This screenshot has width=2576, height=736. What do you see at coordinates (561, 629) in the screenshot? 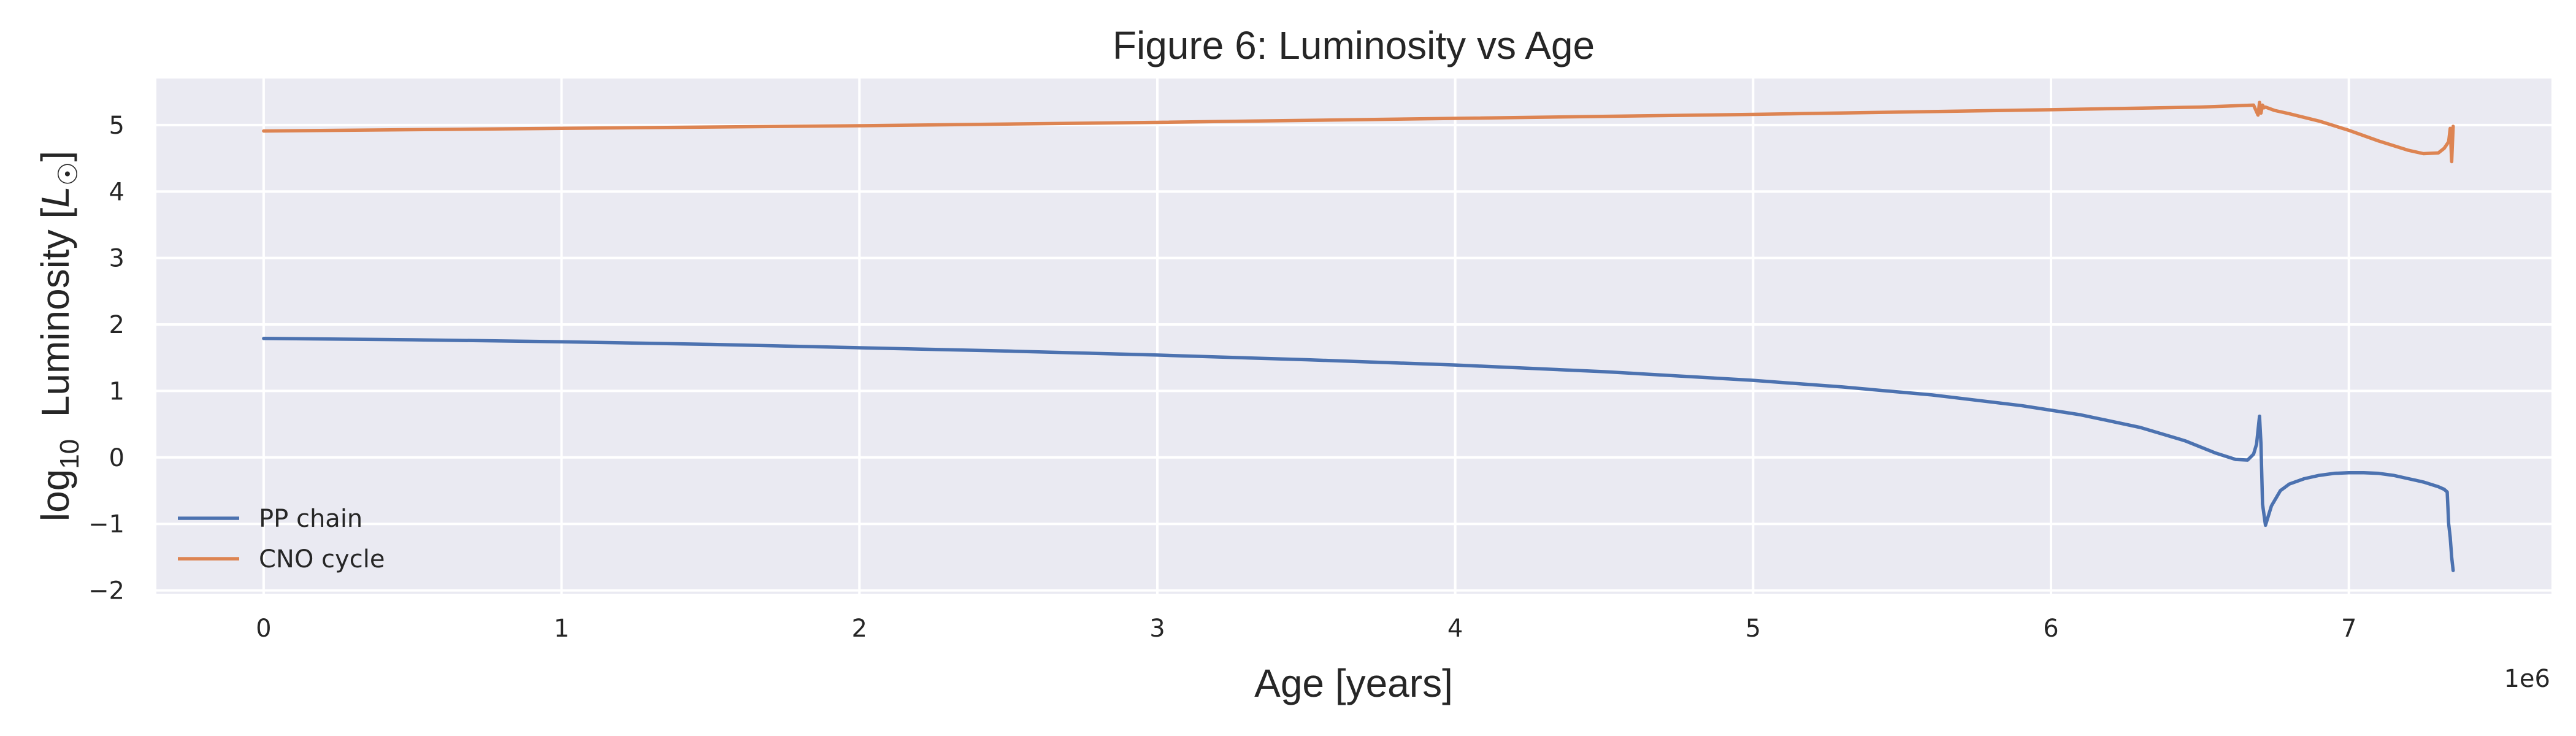
I see `x-tick-label: 1` at bounding box center [561, 629].